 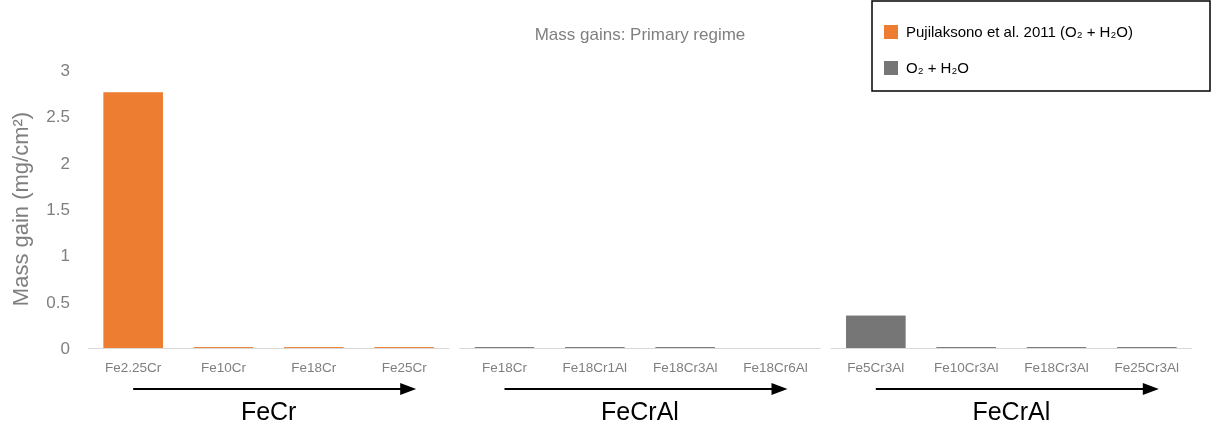 What do you see at coordinates (65, 256) in the screenshot?
I see `y-tick-label: 1` at bounding box center [65, 256].